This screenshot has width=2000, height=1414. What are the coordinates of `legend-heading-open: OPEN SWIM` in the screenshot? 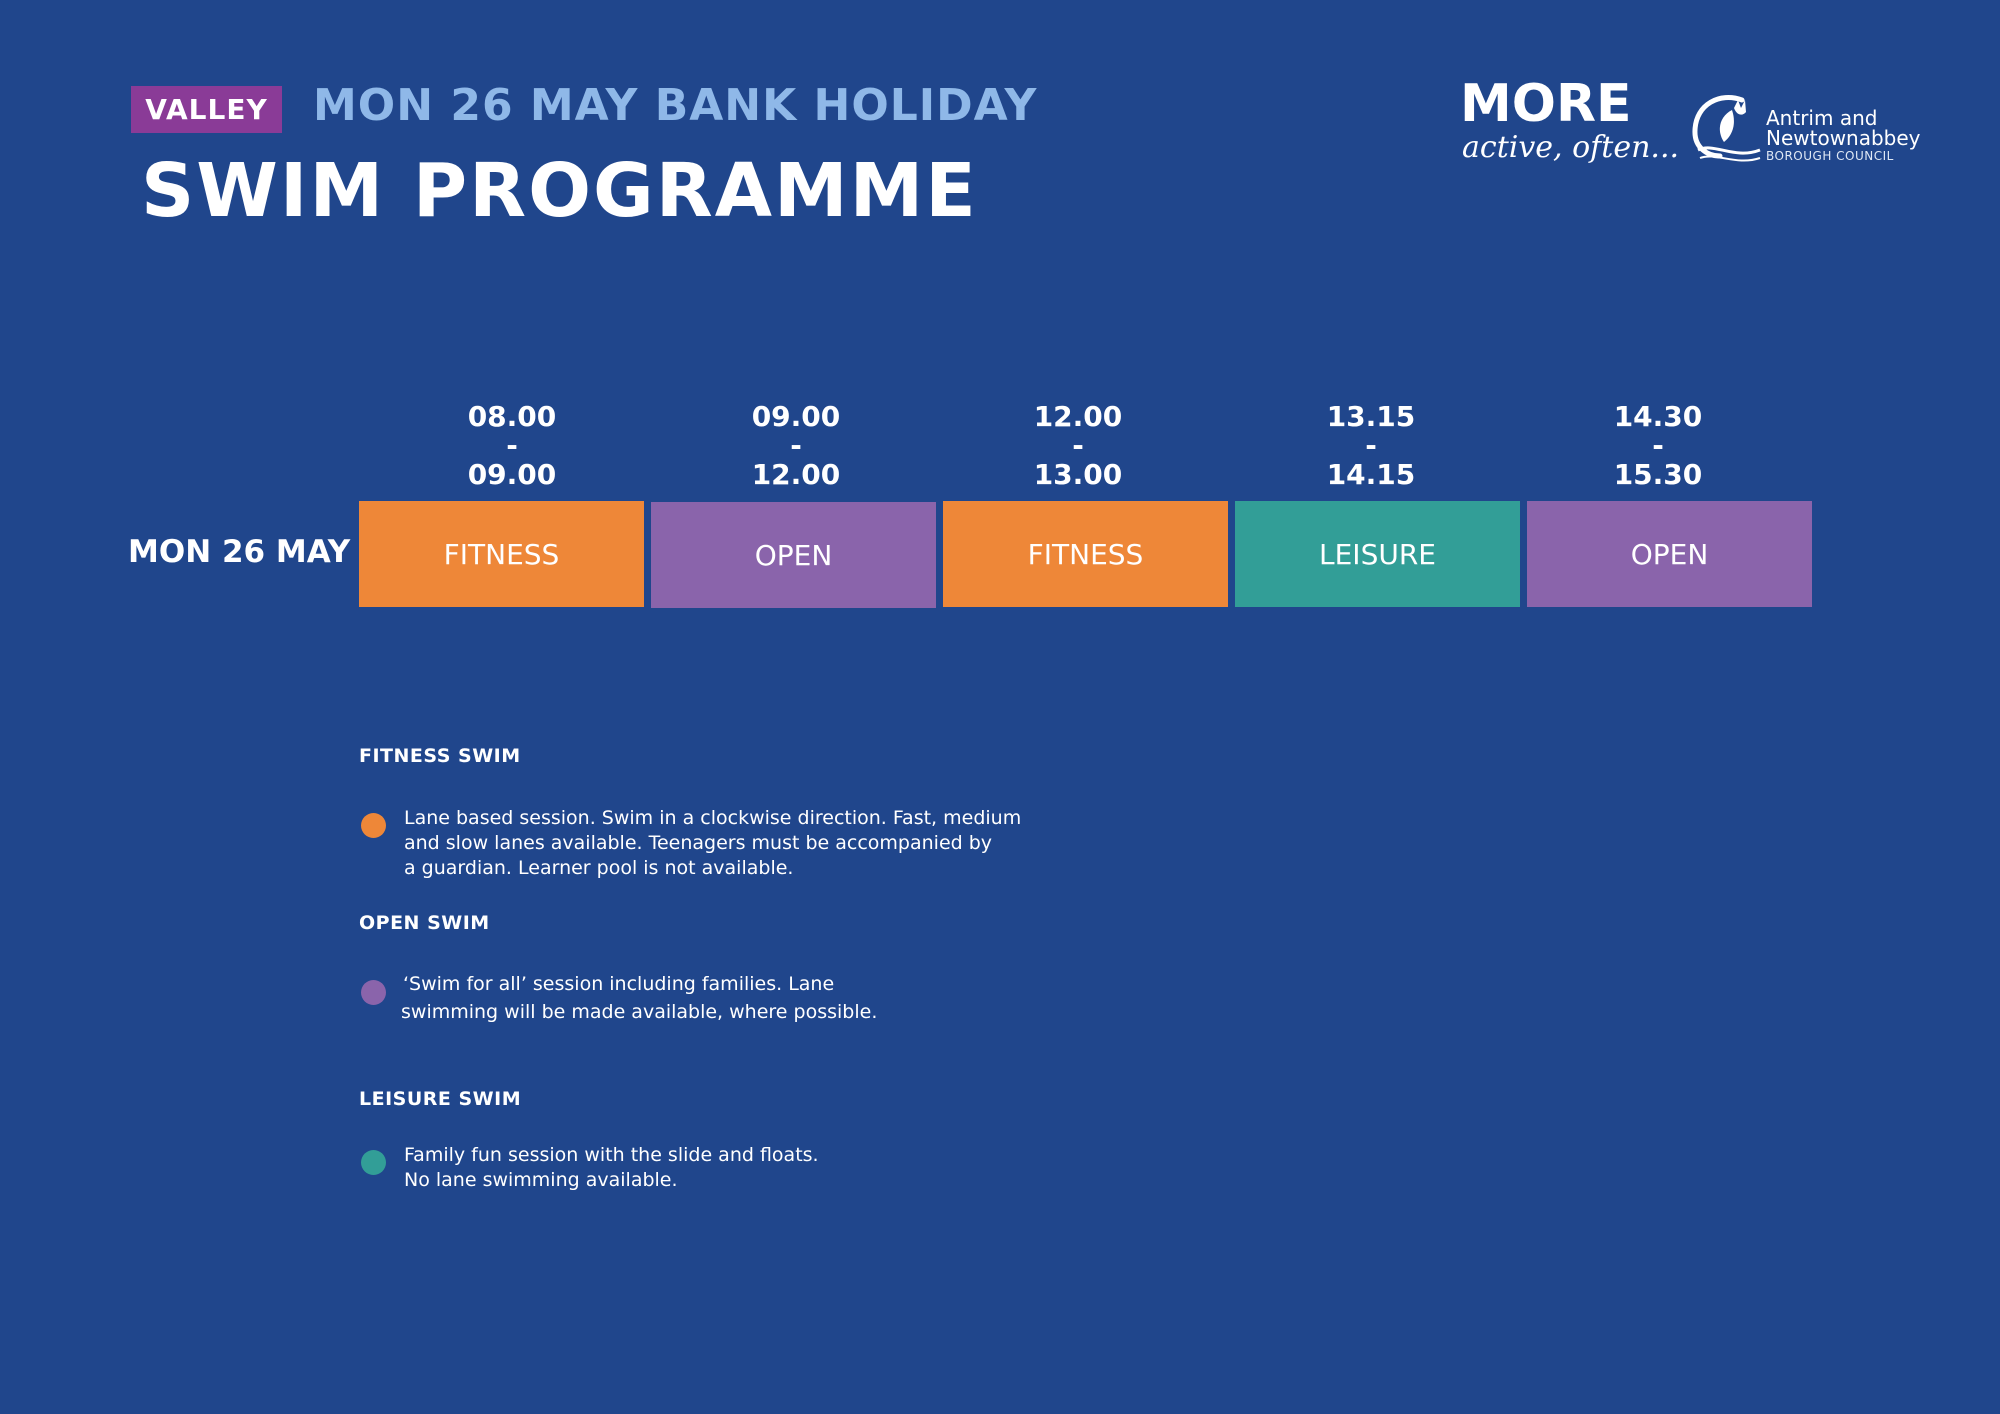 It's located at (424, 923).